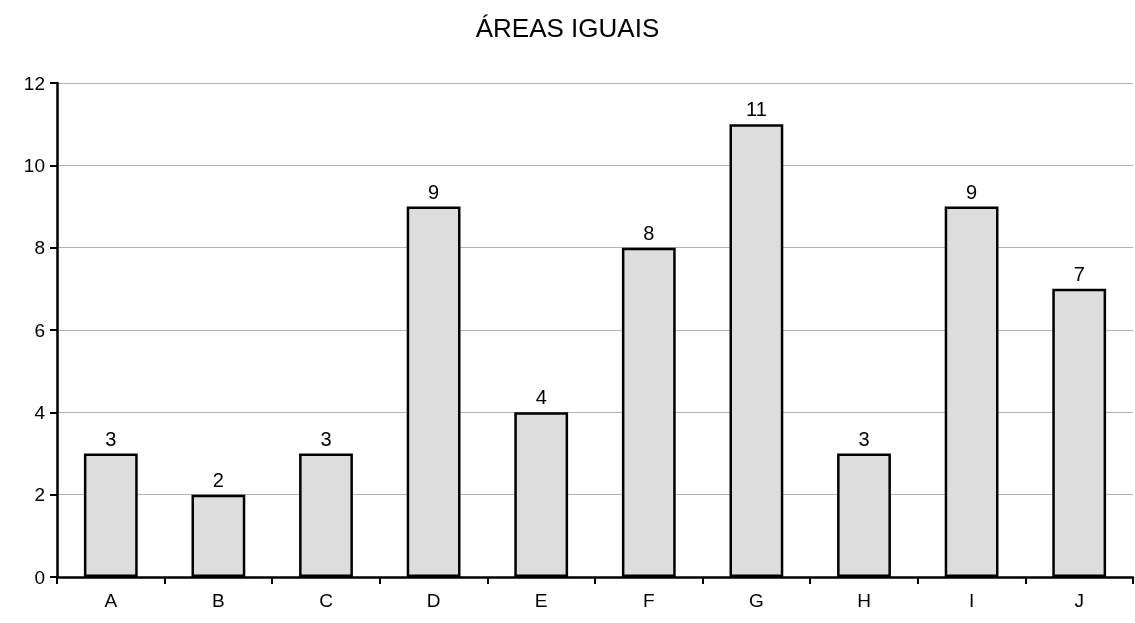 The width and height of the screenshot is (1135, 623). Describe the element at coordinates (111, 600) in the screenshot. I see `x-tick-label: A` at that location.